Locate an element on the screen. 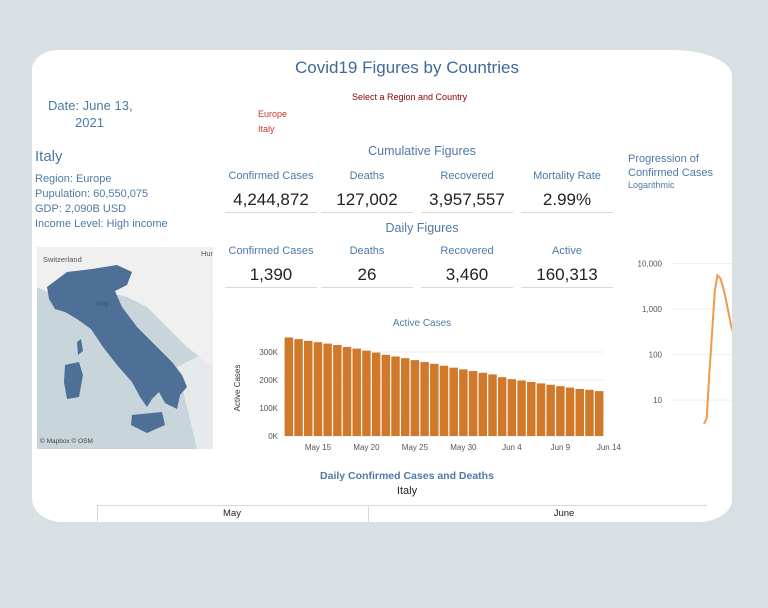 This screenshot has height=608, width=768. map-label-italy: Italy is located at coordinates (102, 303).